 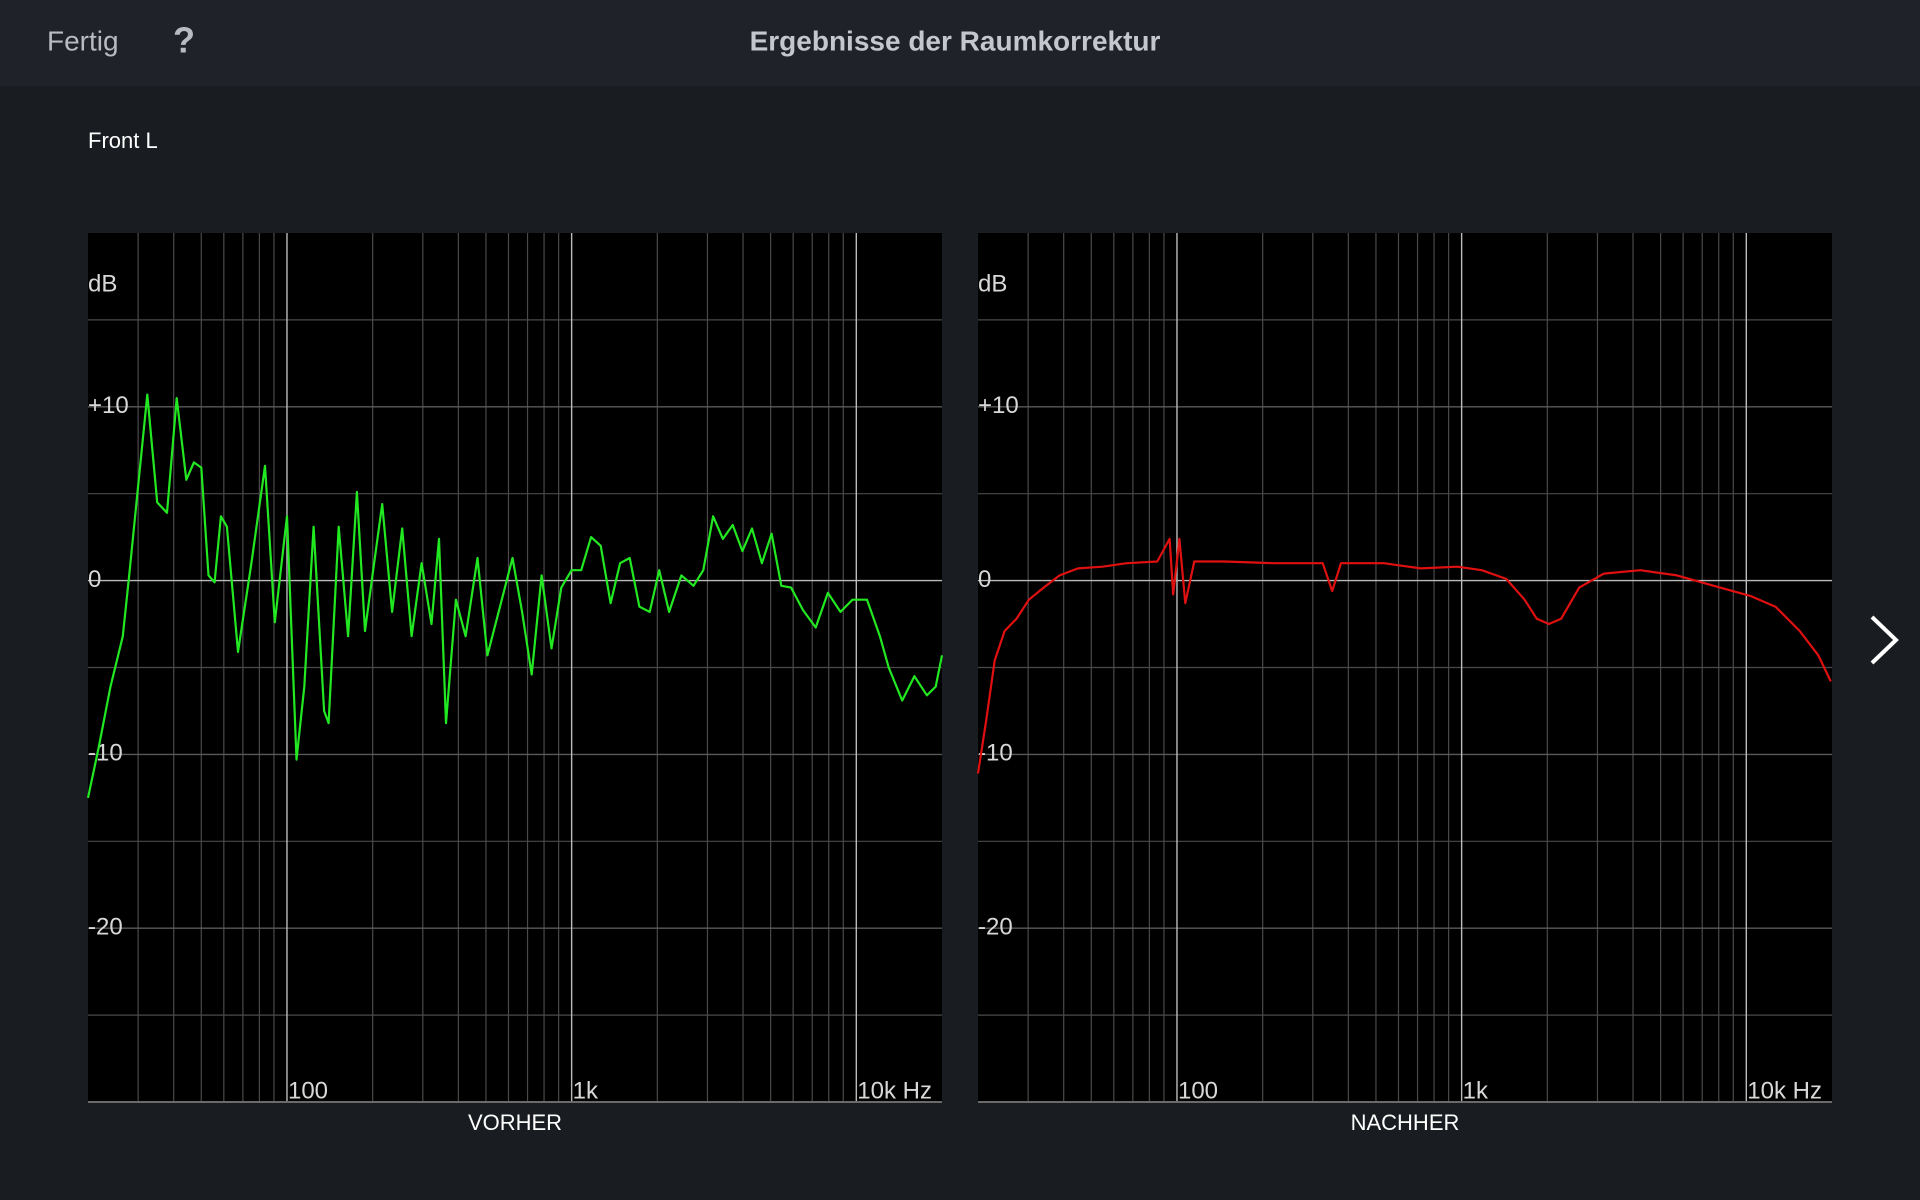 I want to click on header-bar, so click(x=960, y=43).